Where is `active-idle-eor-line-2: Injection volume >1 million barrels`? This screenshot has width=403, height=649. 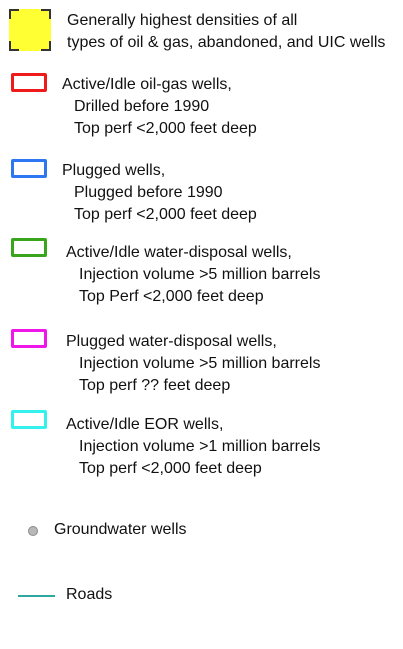 active-idle-eor-line-2: Injection volume >1 million barrels is located at coordinates (200, 446).